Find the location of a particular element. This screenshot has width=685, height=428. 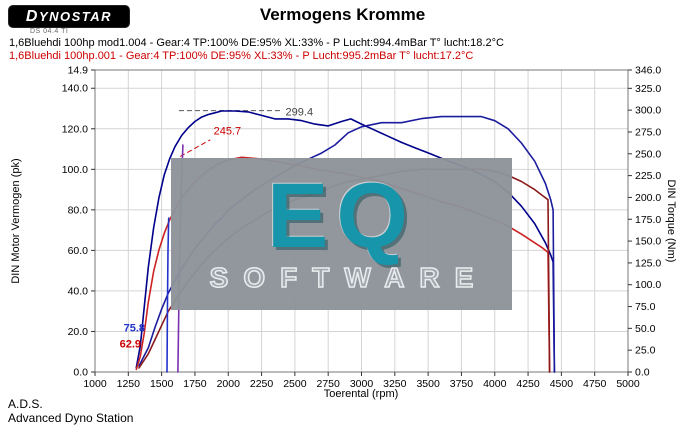

right-tick-label: 225.0 is located at coordinates (648, 176).